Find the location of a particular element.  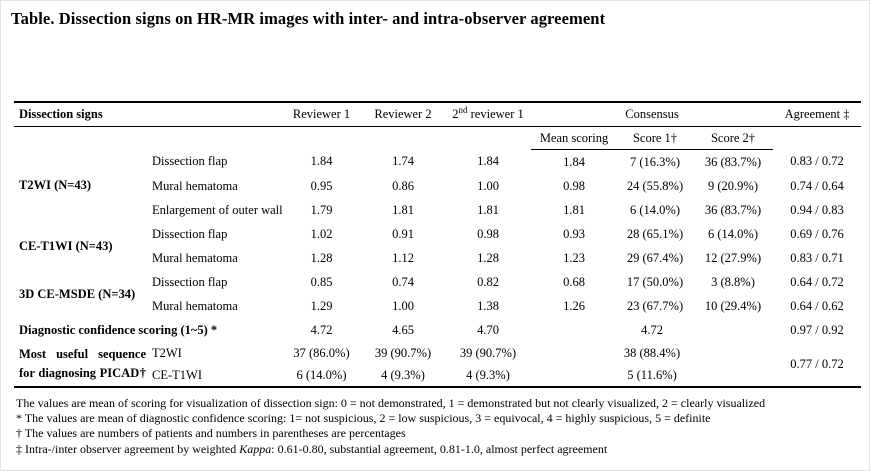

cell-agreement: 0.77 / 0.72 is located at coordinates (817, 363).